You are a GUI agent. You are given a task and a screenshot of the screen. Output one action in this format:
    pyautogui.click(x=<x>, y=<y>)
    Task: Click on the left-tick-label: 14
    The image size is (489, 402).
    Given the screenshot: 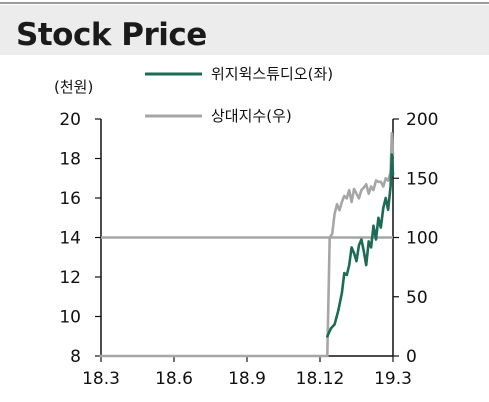 What is the action you would take?
    pyautogui.click(x=70, y=239)
    